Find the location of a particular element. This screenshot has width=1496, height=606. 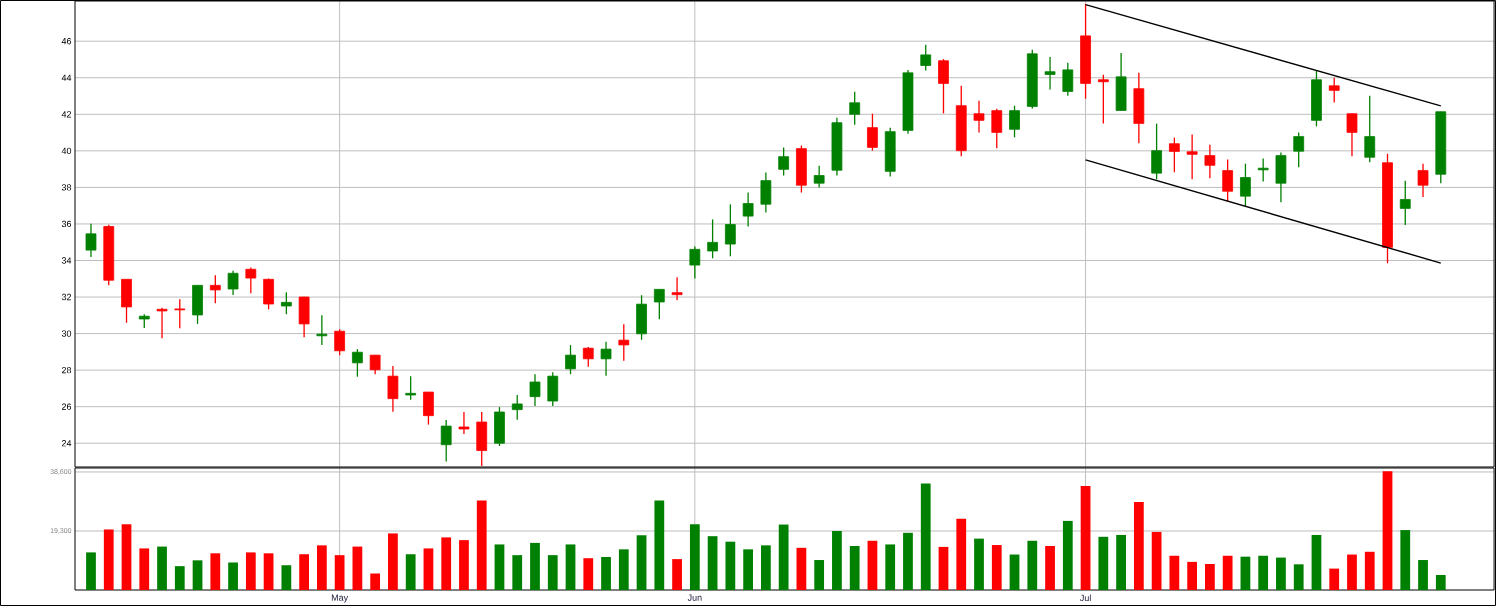

x-tick-label: Jun is located at coordinates (694, 597).